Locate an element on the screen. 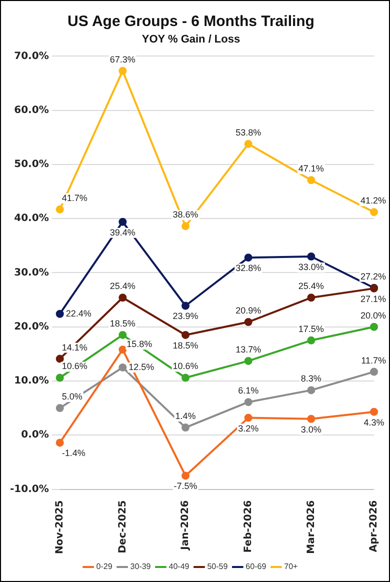 The height and width of the screenshot is (582, 390). y-tick-label: 0.0% is located at coordinates (35, 435).